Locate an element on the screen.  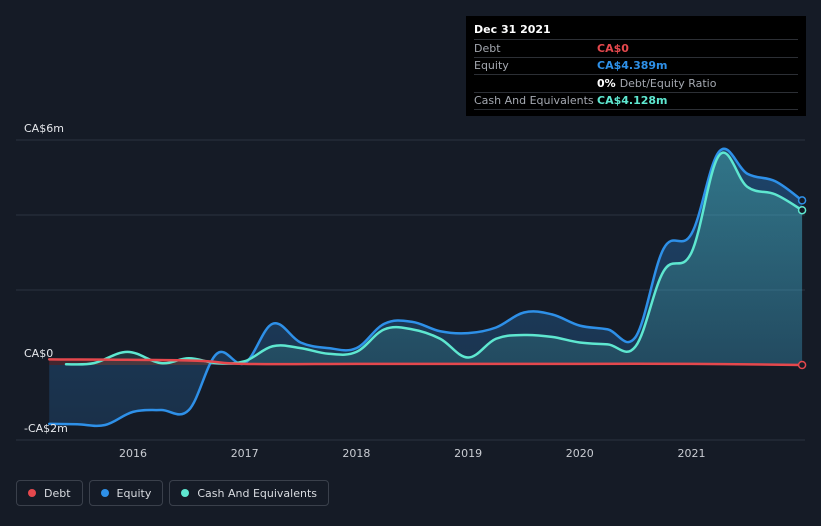
x-tick-label: 2017 is located at coordinates (245, 453).